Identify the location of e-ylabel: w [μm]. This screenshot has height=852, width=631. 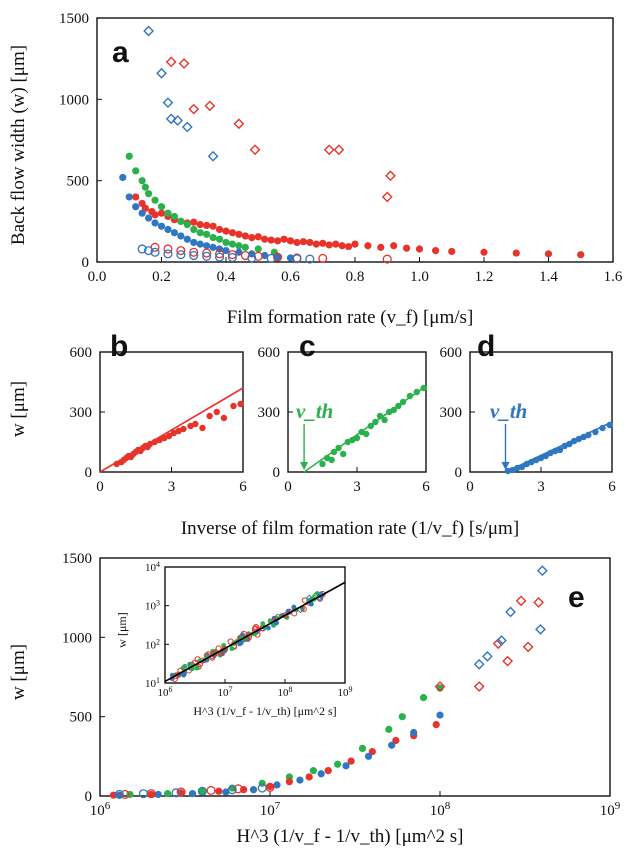
(18, 672).